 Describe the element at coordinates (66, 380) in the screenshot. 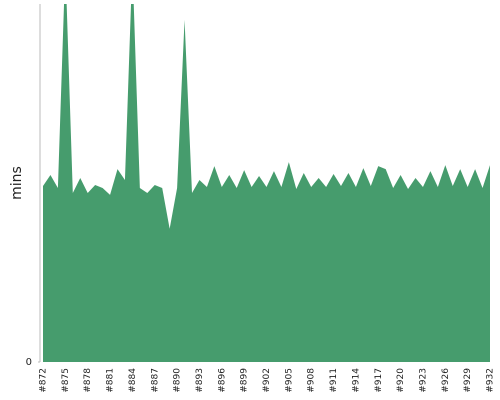

I see `x-tick-label: #875` at that location.